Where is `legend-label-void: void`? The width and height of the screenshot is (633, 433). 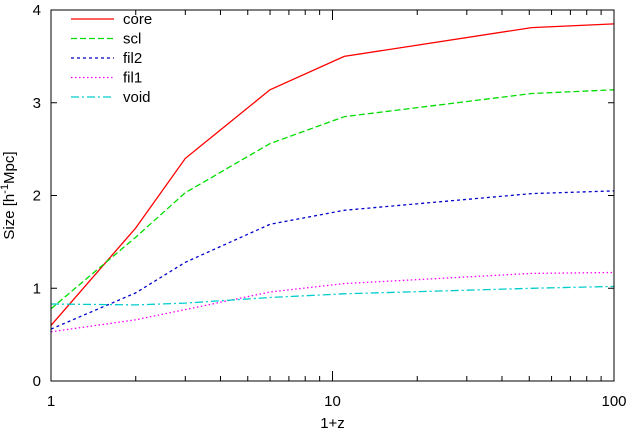 legend-label-void: void is located at coordinates (137, 97).